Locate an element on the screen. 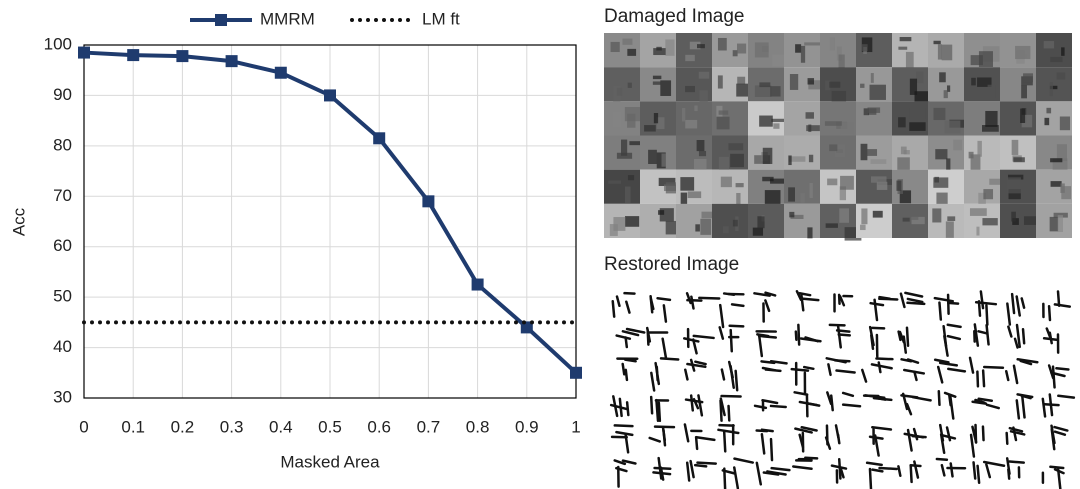 This screenshot has width=1080, height=489. image-tile is located at coordinates (1054, 84).